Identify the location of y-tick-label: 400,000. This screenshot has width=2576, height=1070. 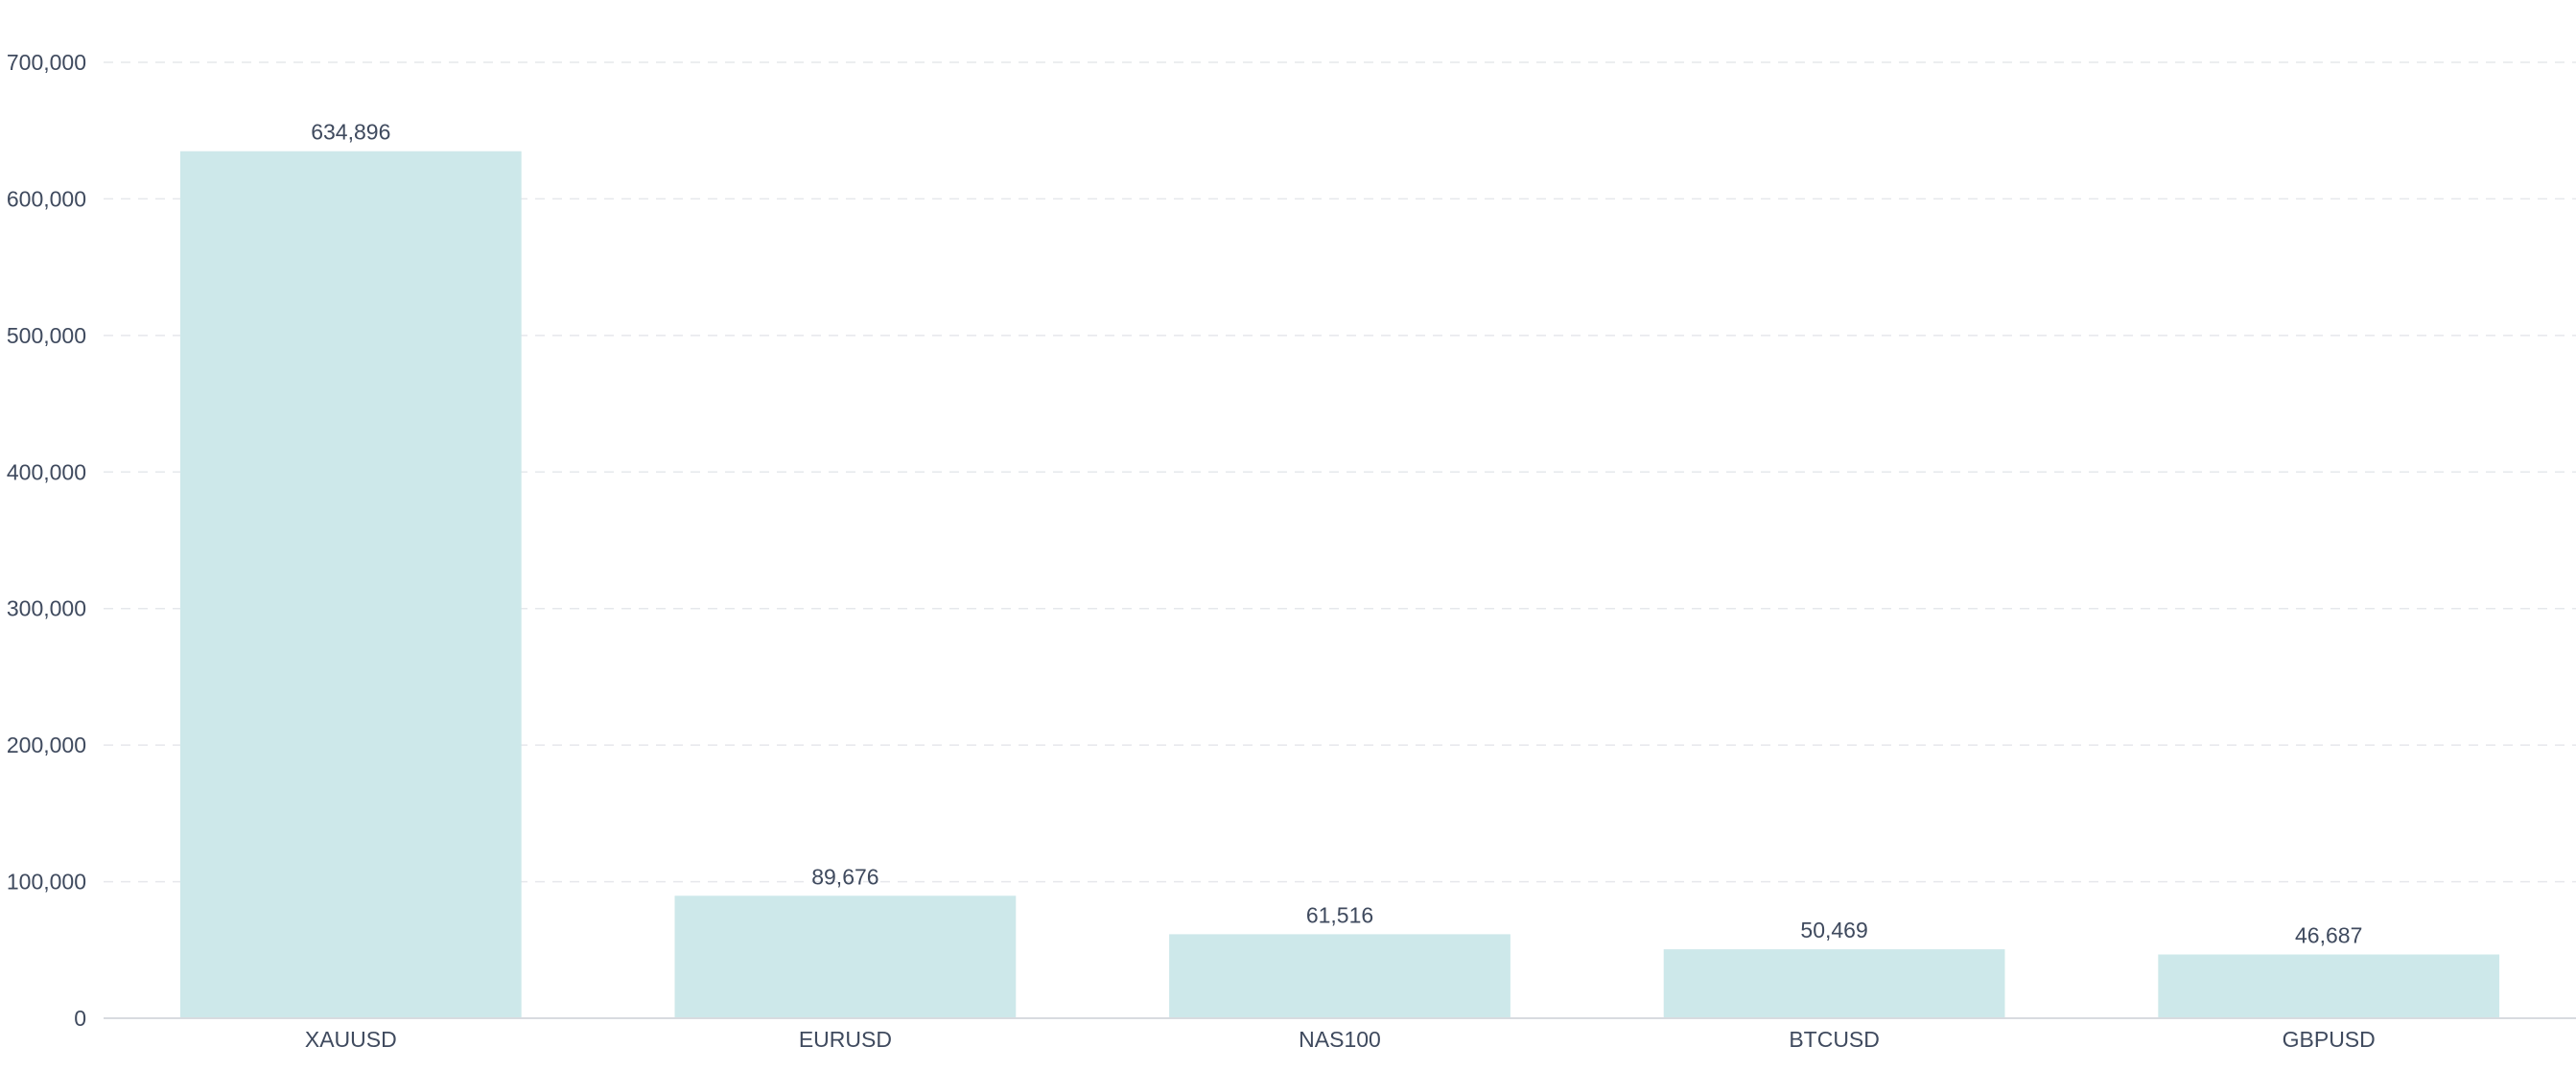
(46, 472).